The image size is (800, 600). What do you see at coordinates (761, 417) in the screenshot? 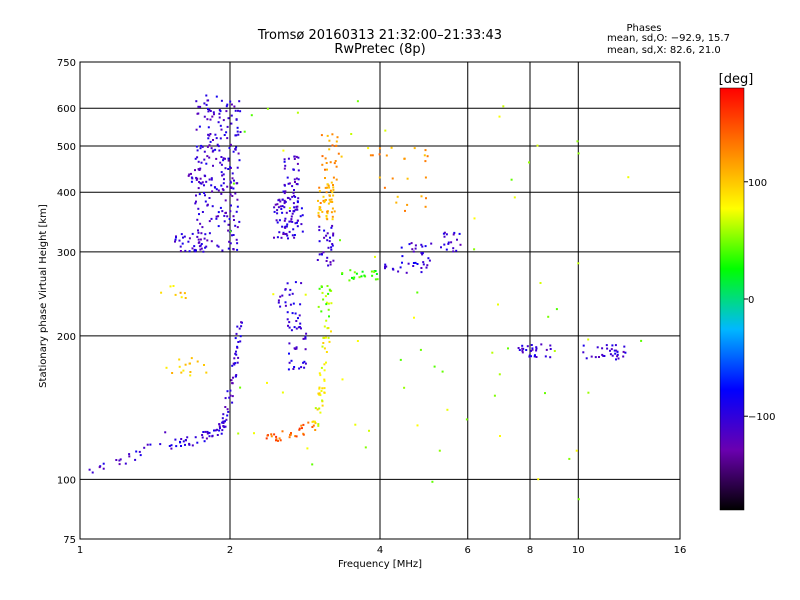
I see `colorbar-tick-label: −100` at bounding box center [761, 417].